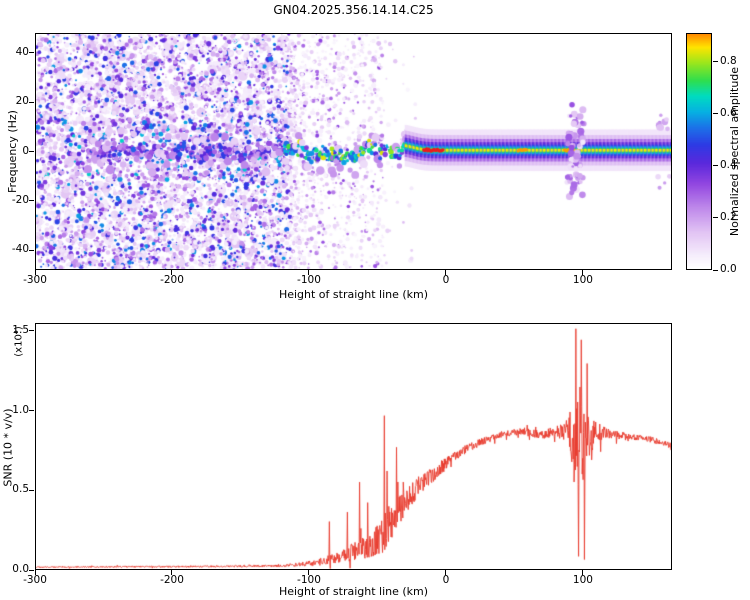 Image resolution: width=750 pixels, height=600 pixels. I want to click on snr-axis-label-text: SNR (10 * v/v), so click(8, 447).